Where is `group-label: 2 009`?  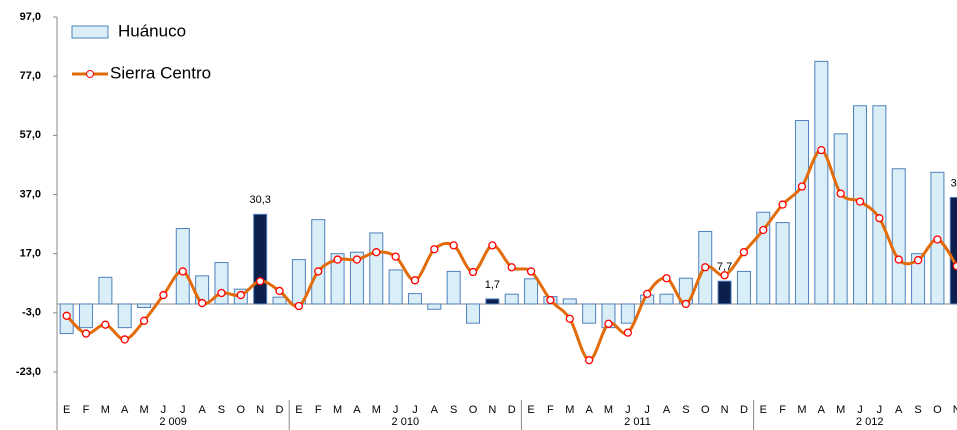
group-label: 2 009 is located at coordinates (173, 422).